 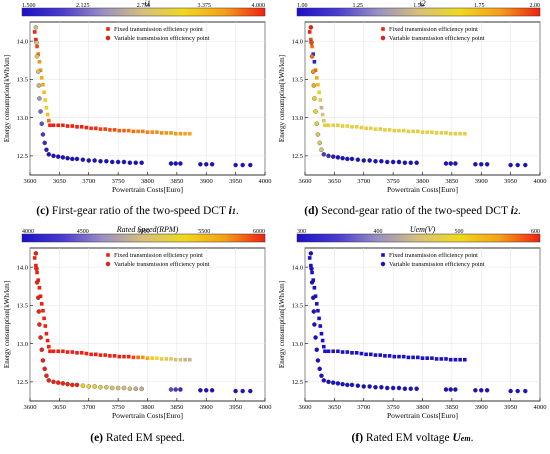 I want to click on x-tick-label: 4000, so click(x=265, y=181).